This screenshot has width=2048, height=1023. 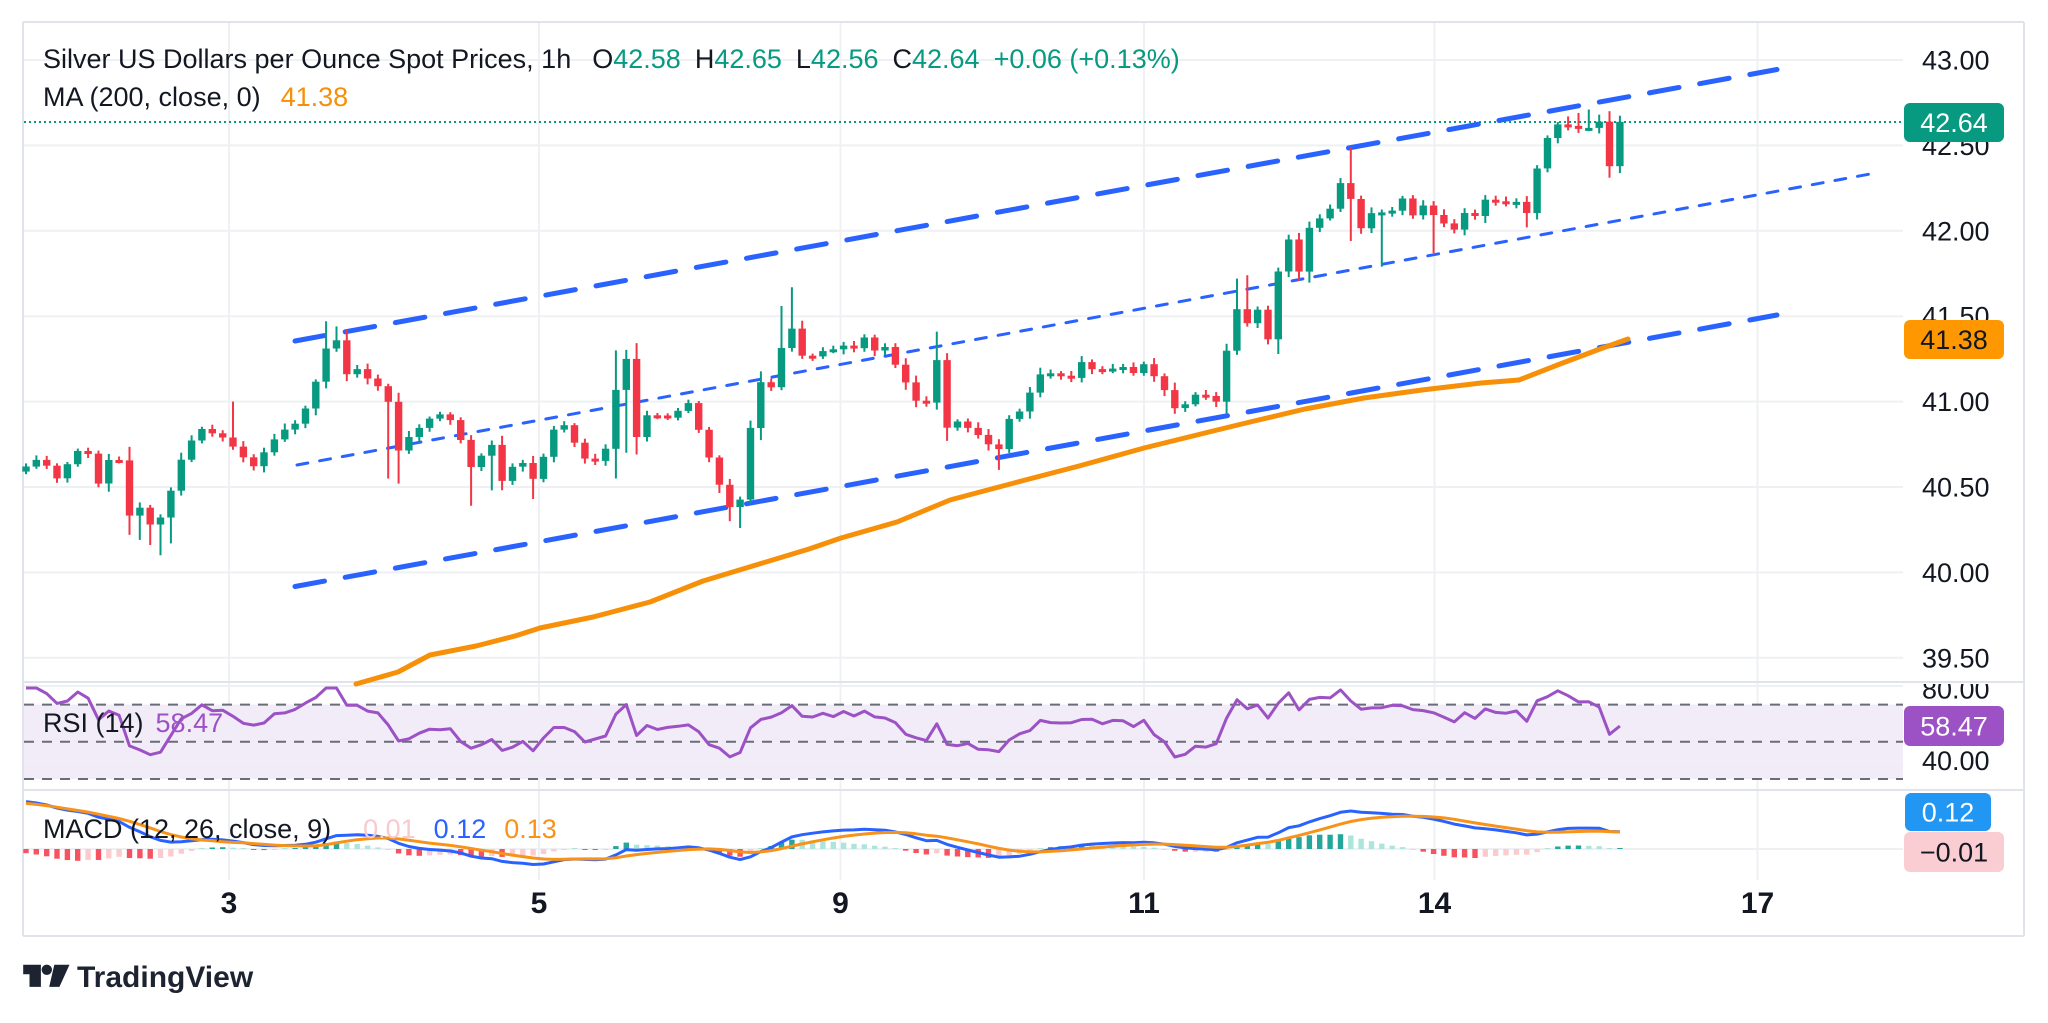 What do you see at coordinates (1954, 340) in the screenshot?
I see `svg-text: 41.38` at bounding box center [1954, 340].